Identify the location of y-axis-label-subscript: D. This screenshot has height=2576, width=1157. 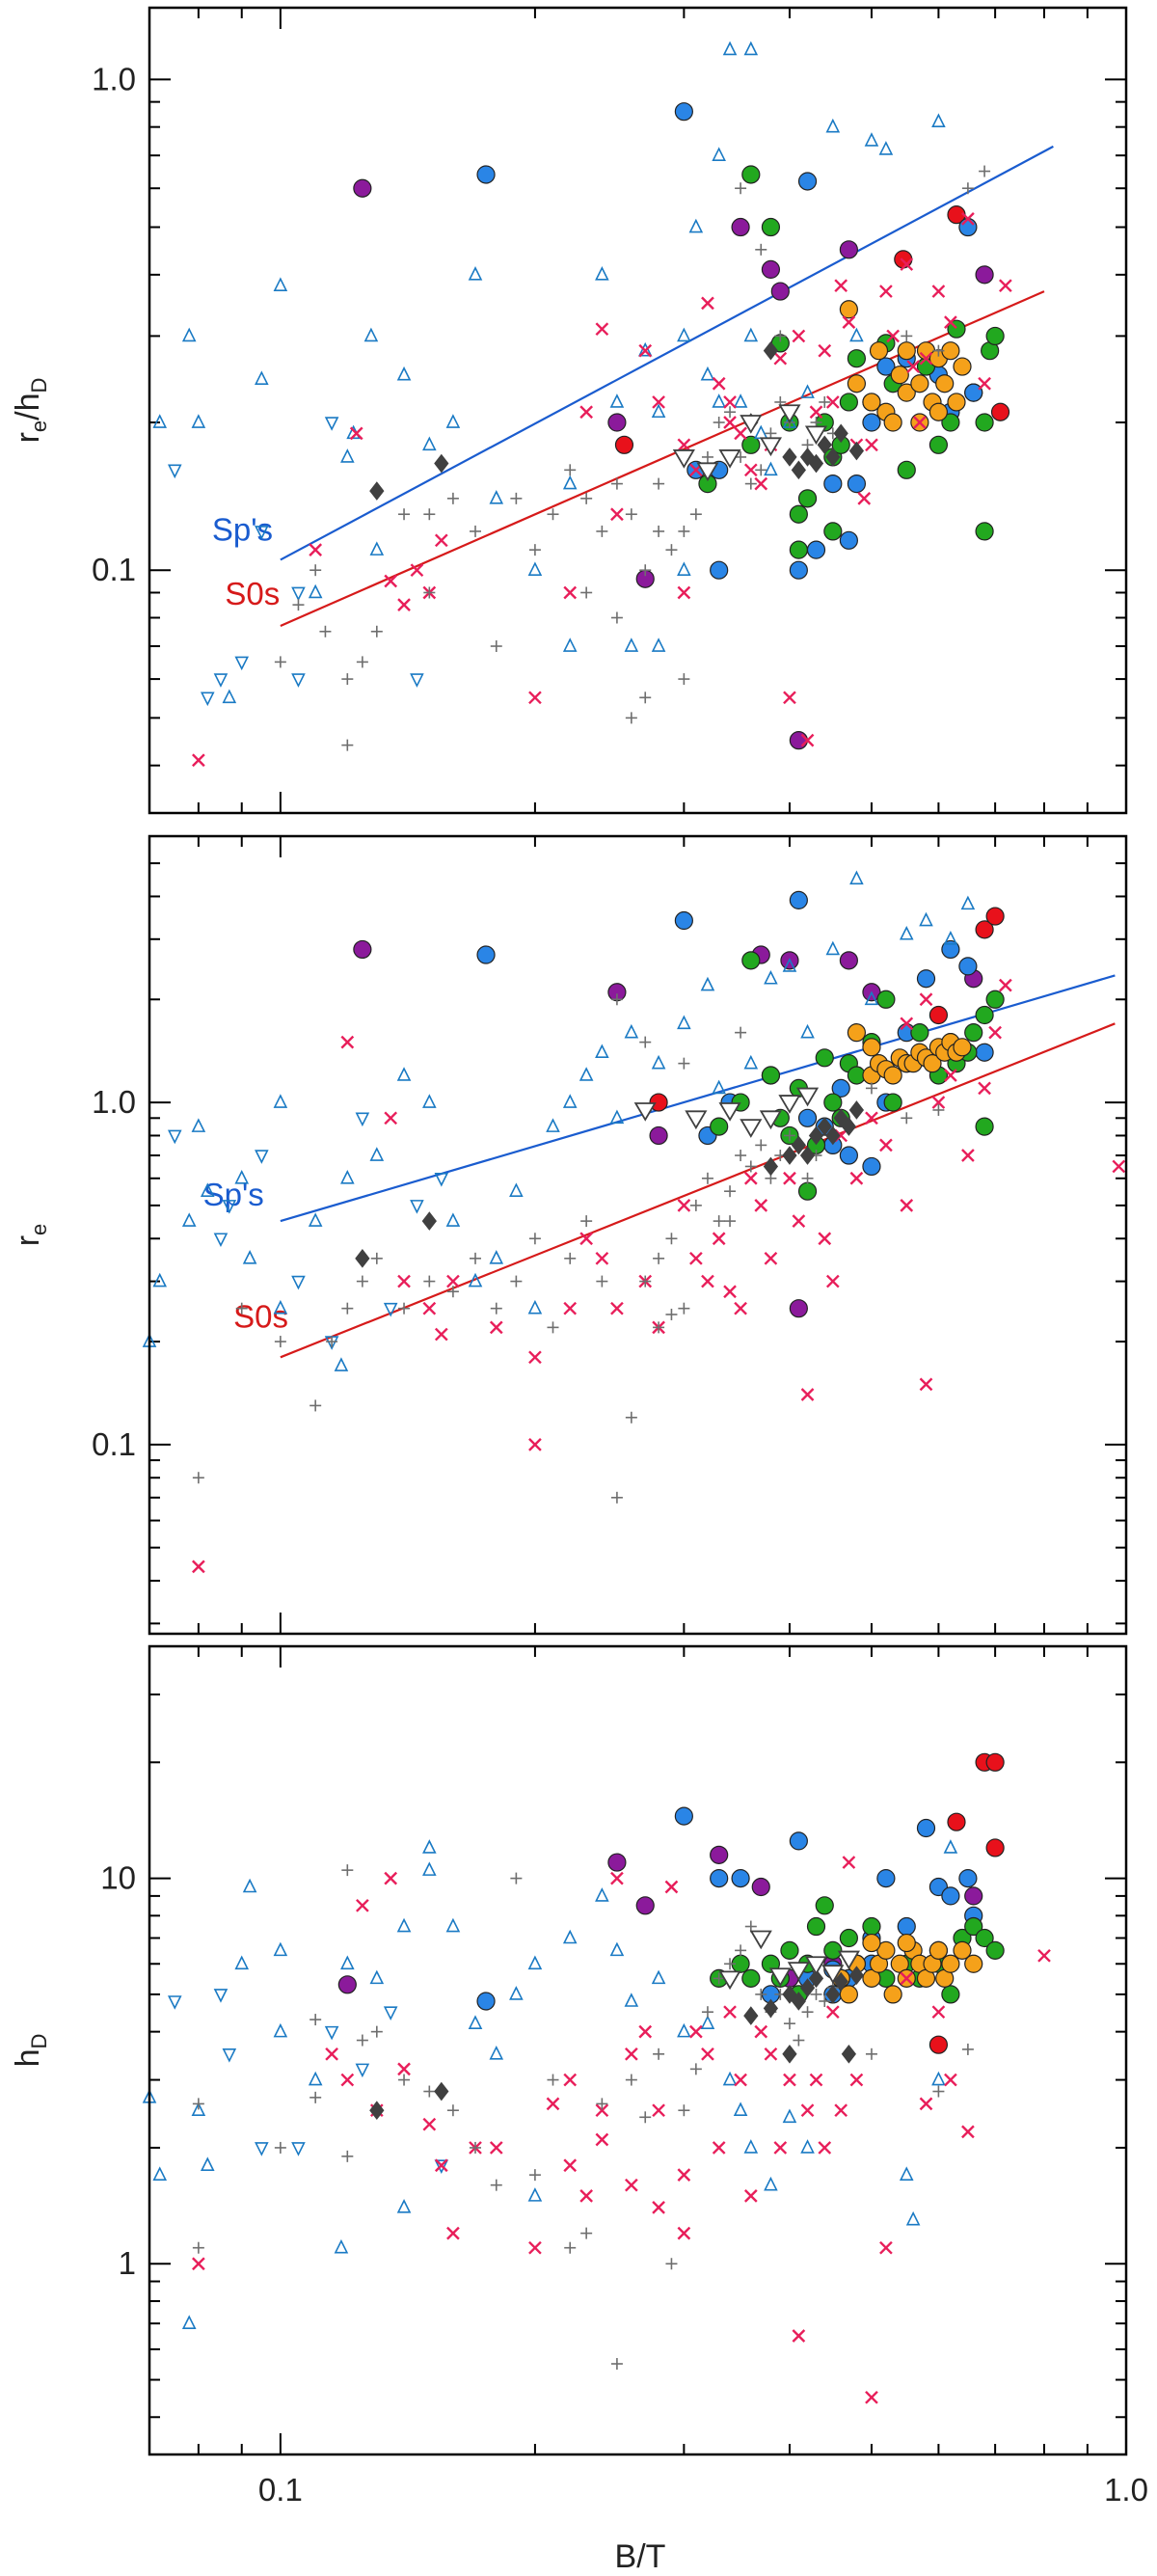
(39, 2041).